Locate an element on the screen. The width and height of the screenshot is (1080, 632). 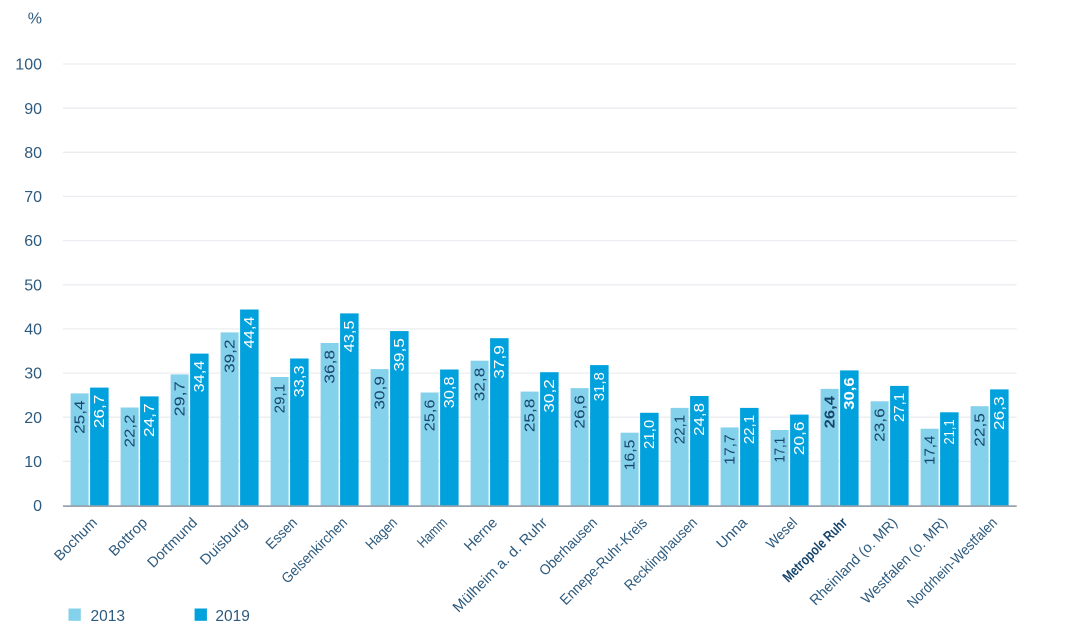
svg-text: 29,7 is located at coordinates (179, 398).